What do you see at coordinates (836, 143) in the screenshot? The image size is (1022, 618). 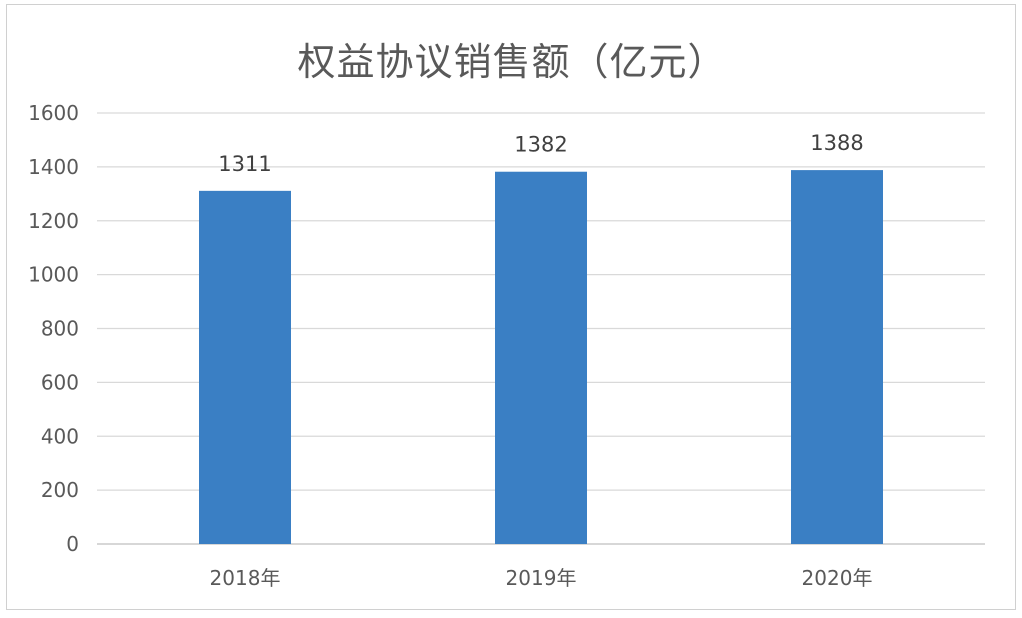 I see `data-label: 1388` at bounding box center [836, 143].